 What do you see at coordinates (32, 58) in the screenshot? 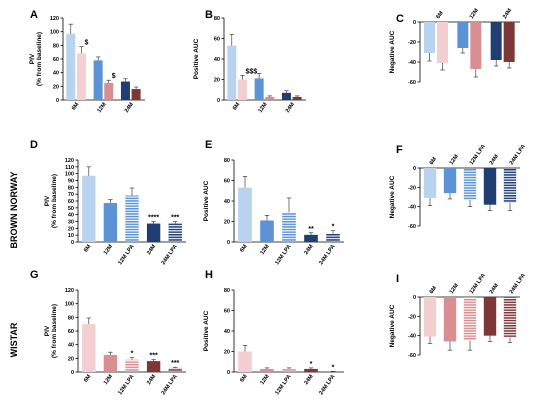
I see `panel-a-y-label: PIV` at bounding box center [32, 58].